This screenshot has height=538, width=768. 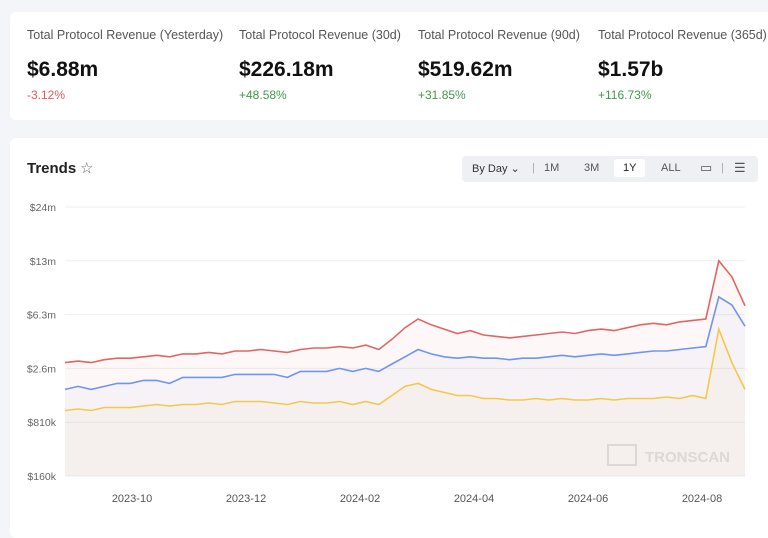 I want to click on y-tick-label: $2.6m, so click(x=41, y=369).